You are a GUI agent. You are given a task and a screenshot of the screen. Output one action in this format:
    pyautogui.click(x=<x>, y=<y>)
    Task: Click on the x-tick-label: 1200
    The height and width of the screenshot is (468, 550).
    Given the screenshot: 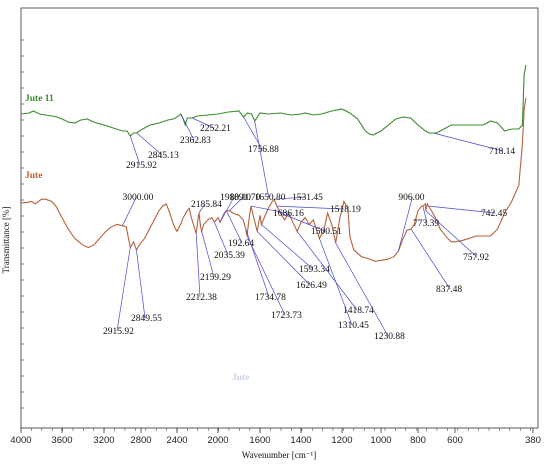 What is the action you would take?
    pyautogui.click(x=341, y=440)
    